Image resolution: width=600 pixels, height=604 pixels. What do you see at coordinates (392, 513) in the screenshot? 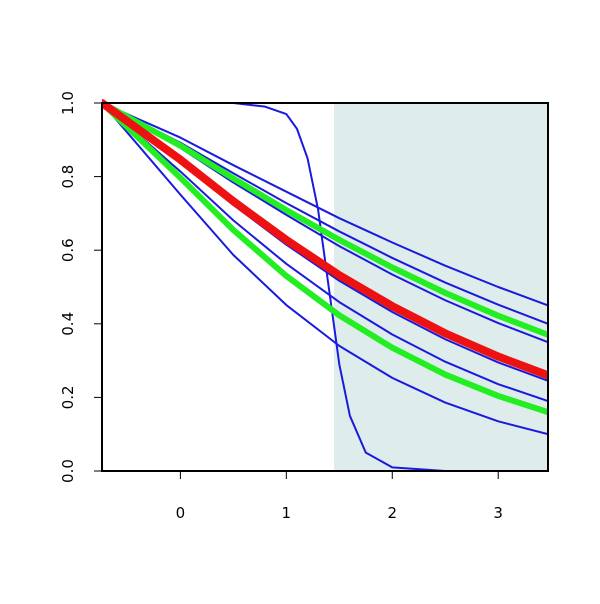
I see `x-tick-label: 2` at bounding box center [392, 513].